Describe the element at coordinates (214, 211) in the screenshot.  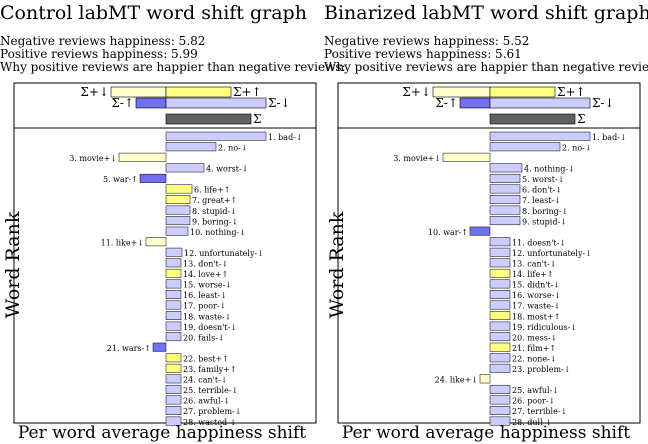
I see `word-label-8: 8. stupid-↓` at that location.